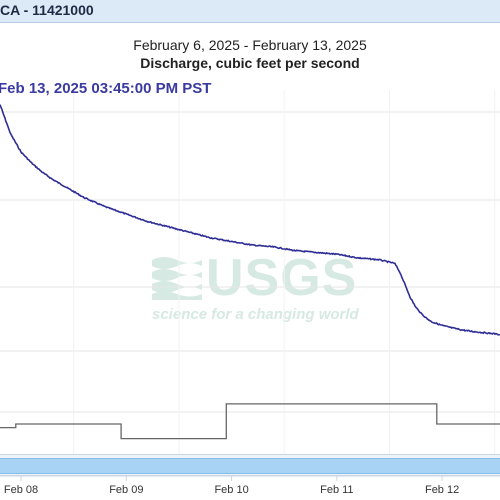 Image resolution: width=500 pixels, height=500 pixels. What do you see at coordinates (336, 490) in the screenshot?
I see `x-tick-label-3: Feb 11` at bounding box center [336, 490].